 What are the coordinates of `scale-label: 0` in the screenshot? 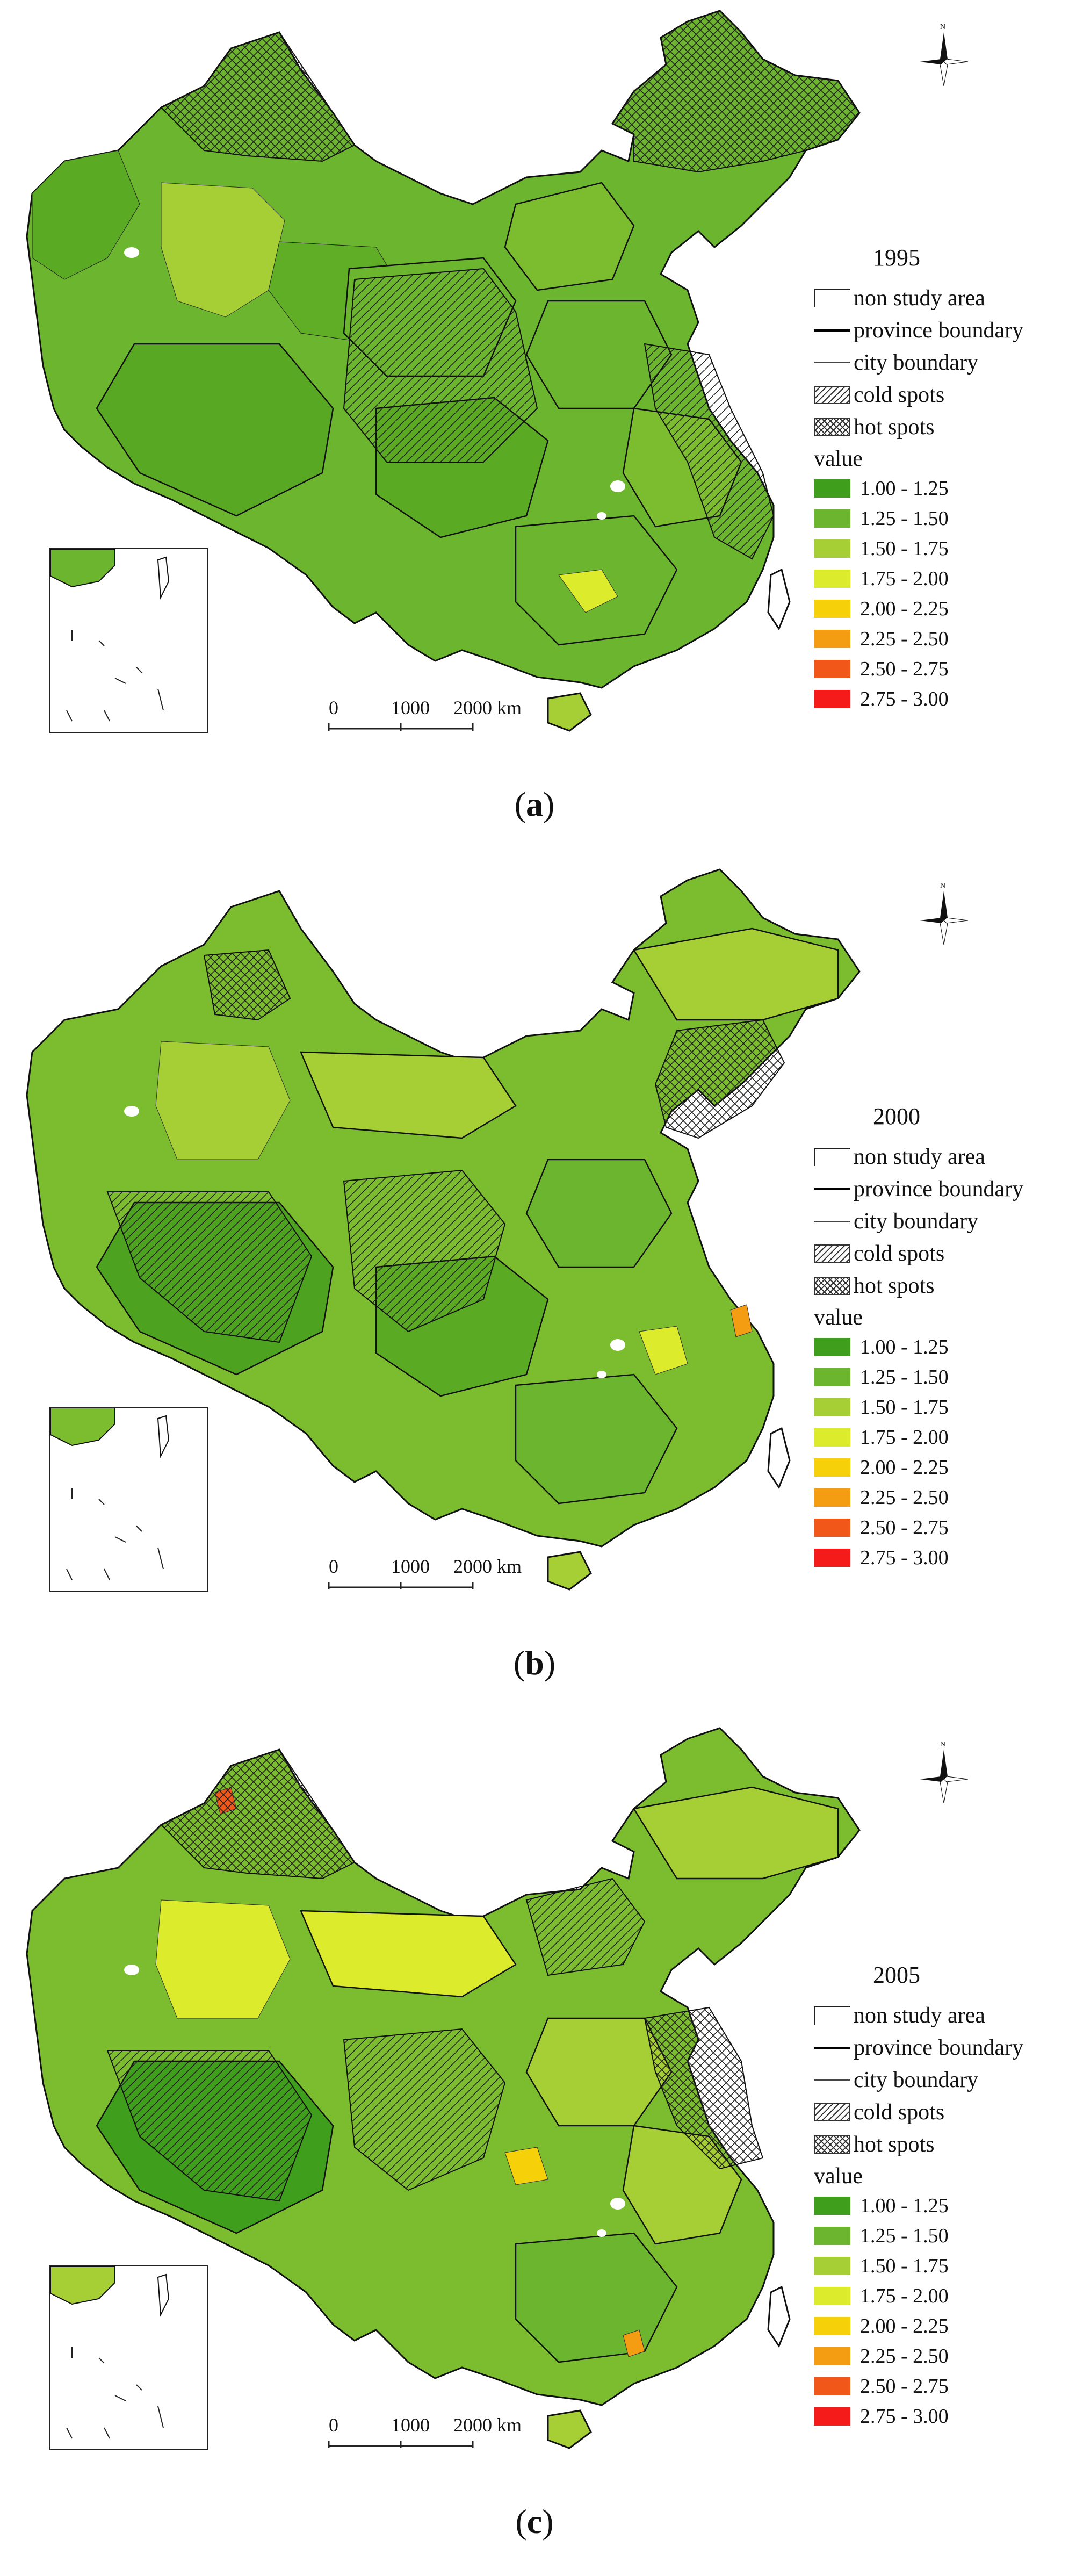 It's located at (333, 1567).